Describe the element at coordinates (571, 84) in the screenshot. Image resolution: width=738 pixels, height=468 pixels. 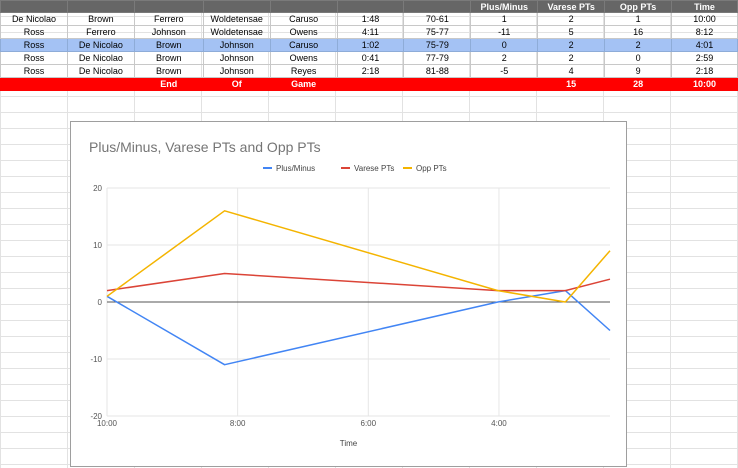
I see `table-cell: 15` at that location.